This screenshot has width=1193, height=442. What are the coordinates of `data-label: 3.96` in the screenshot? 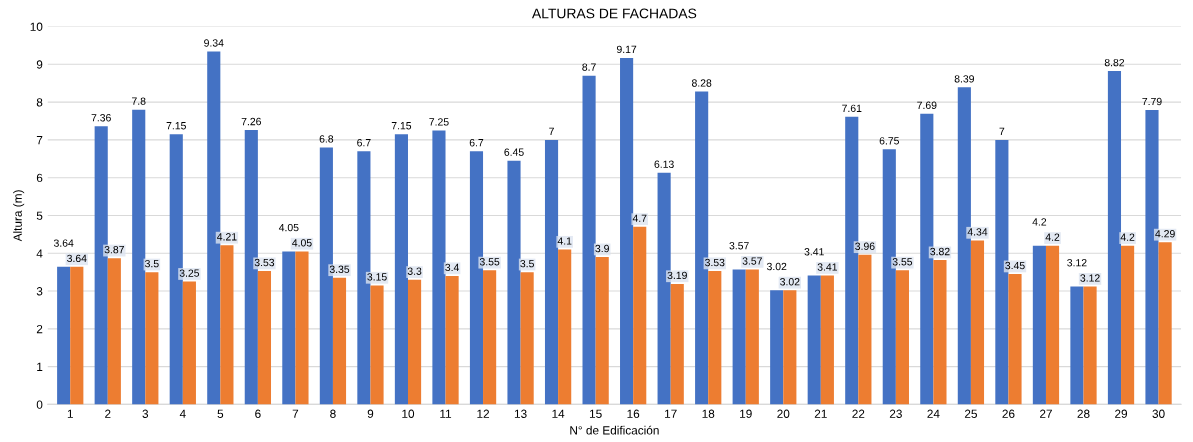 It's located at (865, 246).